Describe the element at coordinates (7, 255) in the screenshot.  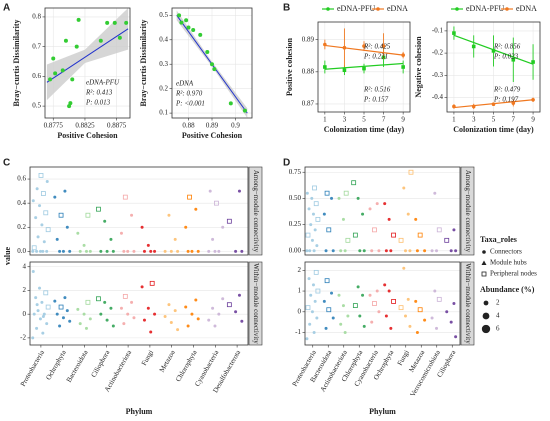
I see `y-axis-label: value` at that location.